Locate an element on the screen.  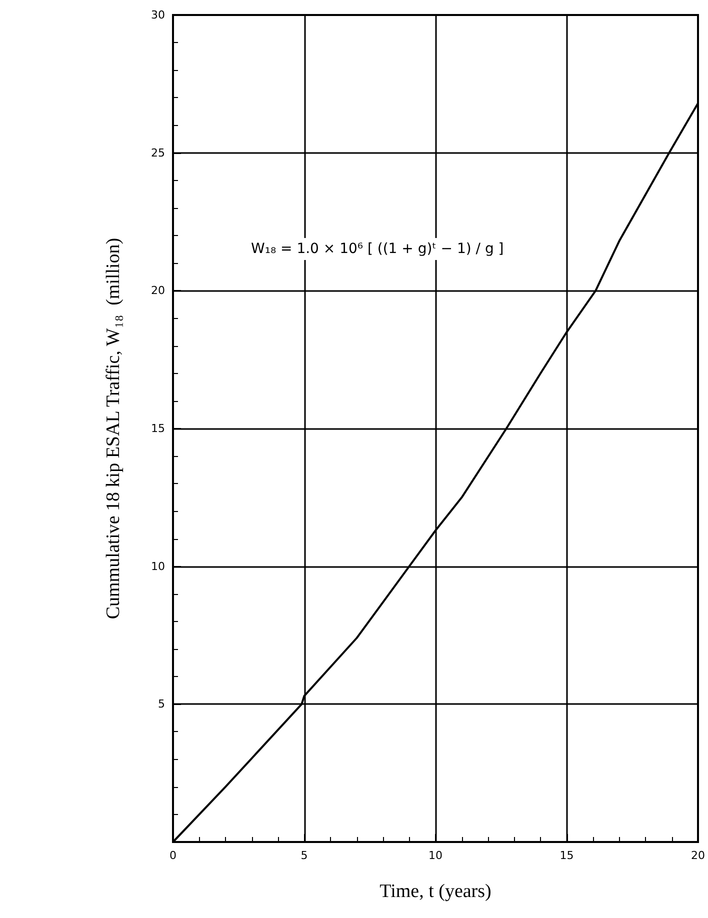
y-tick-label: 10 is located at coordinates (158, 566).